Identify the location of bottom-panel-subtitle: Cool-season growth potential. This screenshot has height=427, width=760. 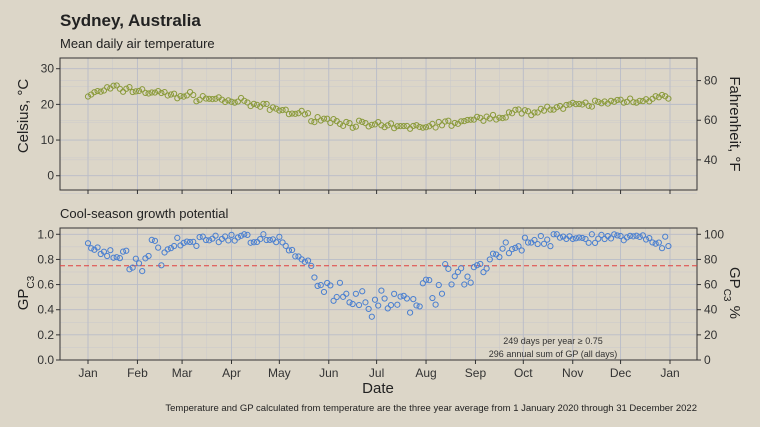
(144, 213).